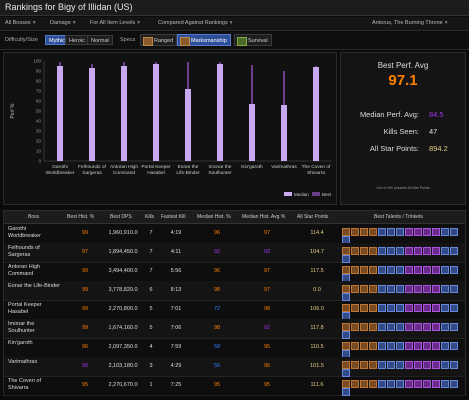 This screenshot has height=400, width=469. What do you see at coordinates (20, 23) in the screenshot?
I see `boss-filter-dropdown: All Bosses ▾` at bounding box center [20, 23].